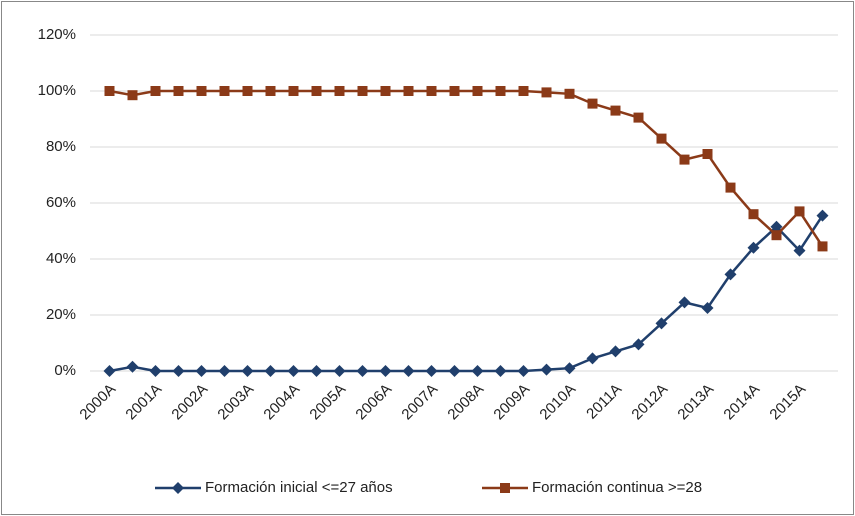 The width and height of the screenshot is (855, 516). Describe the element at coordinates (61, 202) in the screenshot. I see `y-tick-label: 60%` at that location.